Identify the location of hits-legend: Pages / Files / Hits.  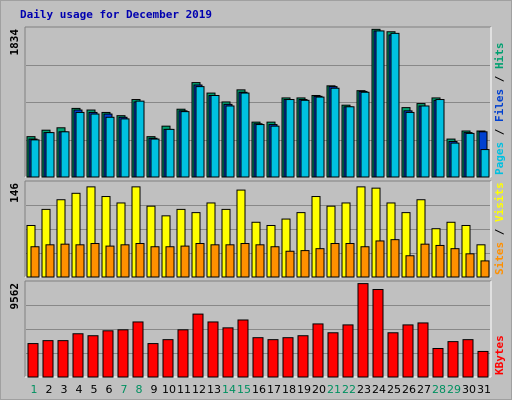
(499, 109).